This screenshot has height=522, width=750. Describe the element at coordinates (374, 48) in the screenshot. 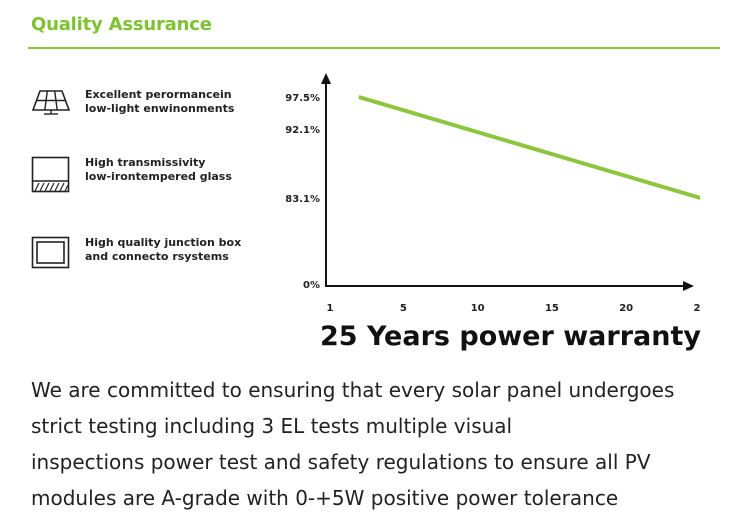

I see `header-divider` at that location.